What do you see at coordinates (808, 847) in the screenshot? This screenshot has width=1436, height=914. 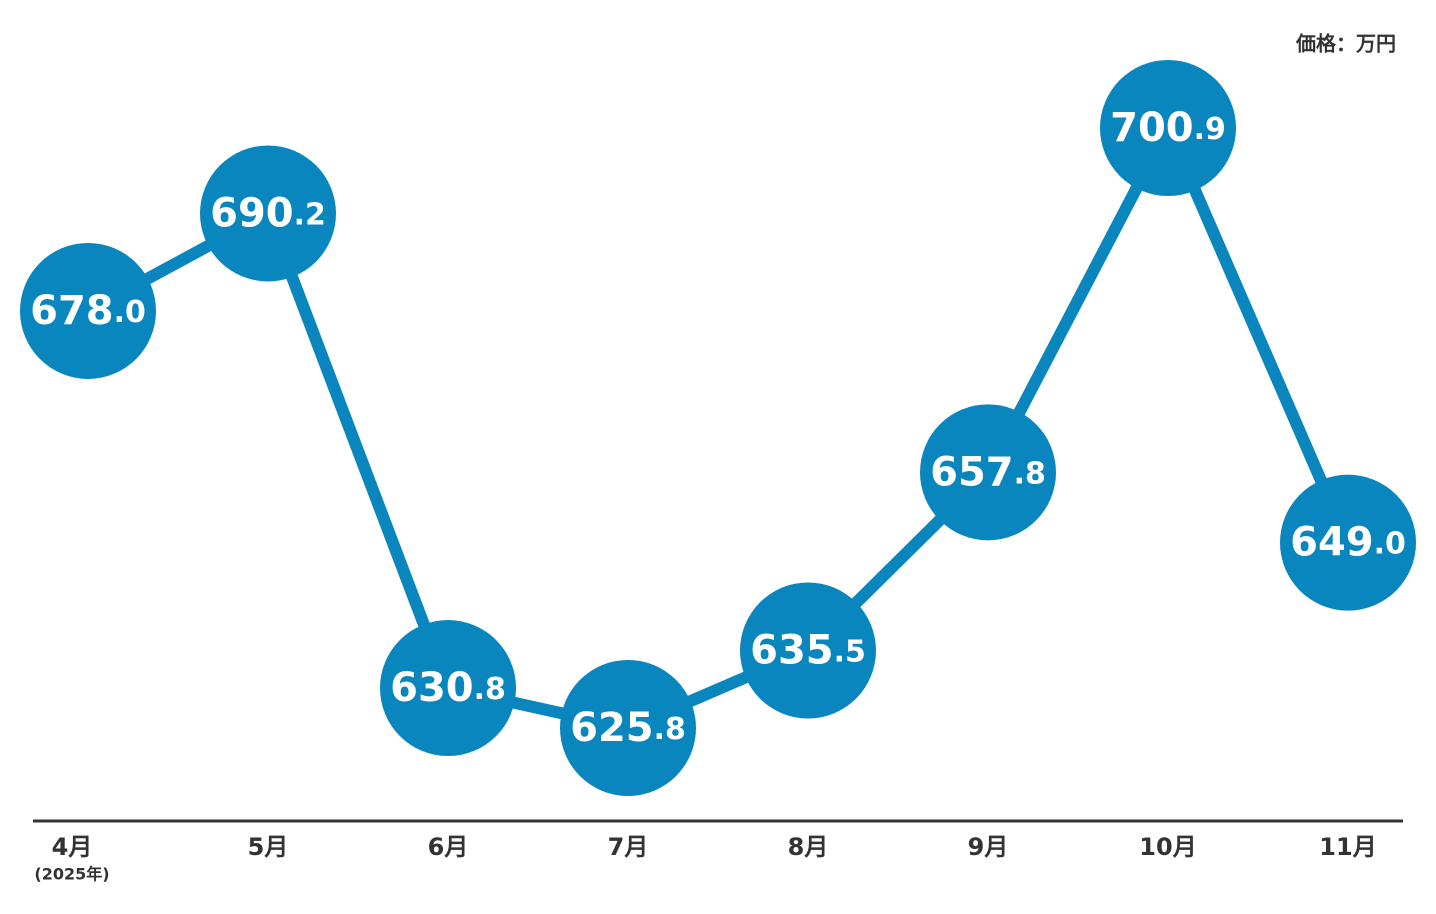 I see `x-tick-label: 8月` at bounding box center [808, 847].